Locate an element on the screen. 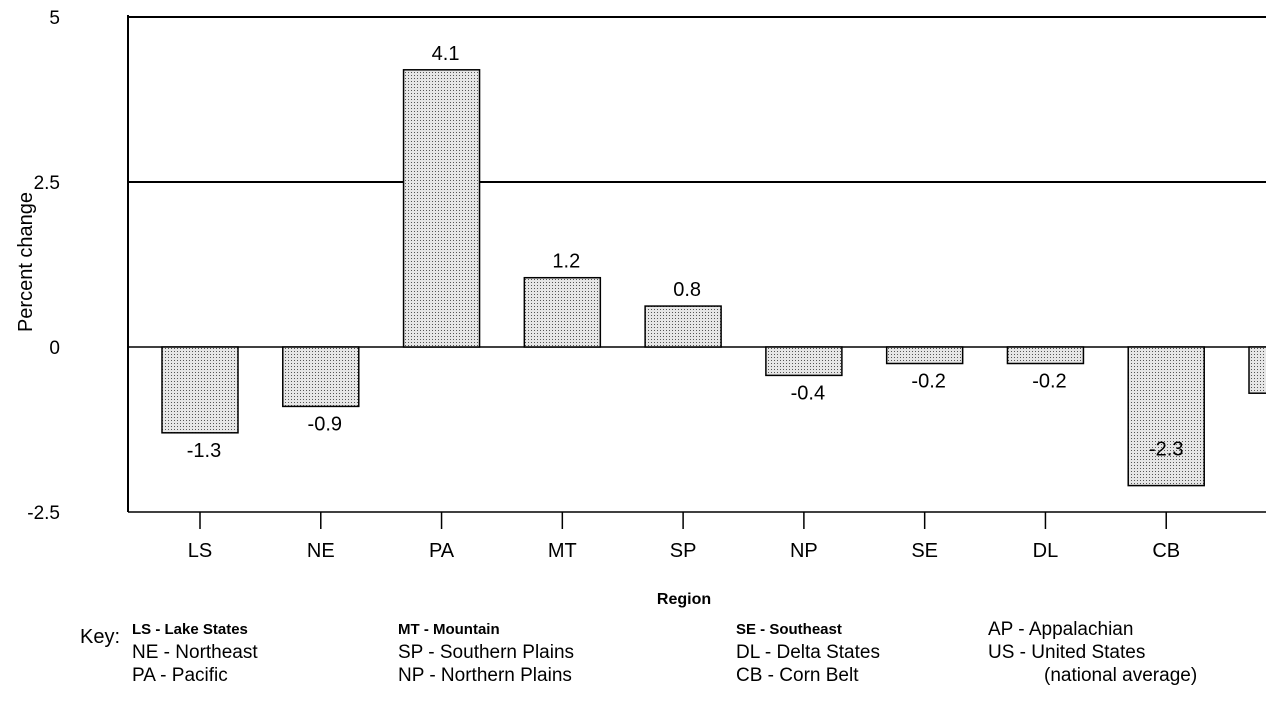 The height and width of the screenshot is (713, 1266). bar-se is located at coordinates (924, 355).